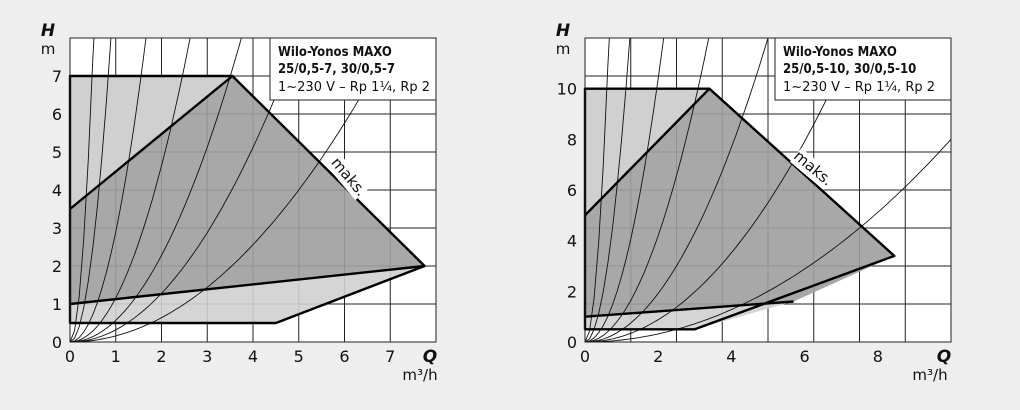  I want to click on x-tick-label: 1, so click(116, 356).